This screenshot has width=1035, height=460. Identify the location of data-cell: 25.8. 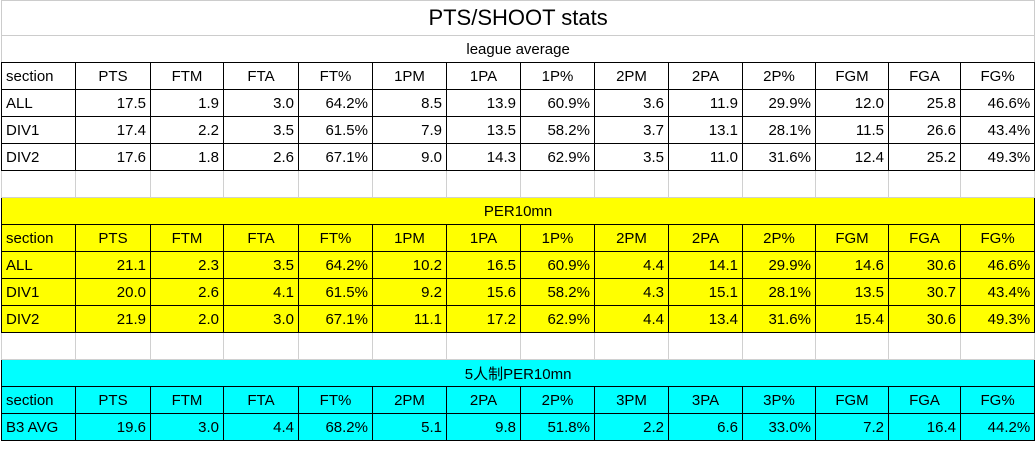
(924, 103).